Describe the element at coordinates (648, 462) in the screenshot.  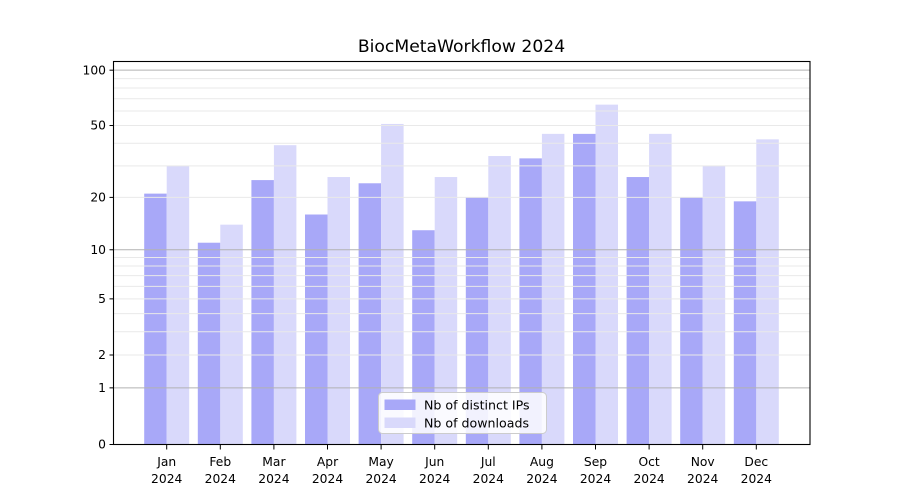
I see `x-tick-label-month: Oct` at that location.